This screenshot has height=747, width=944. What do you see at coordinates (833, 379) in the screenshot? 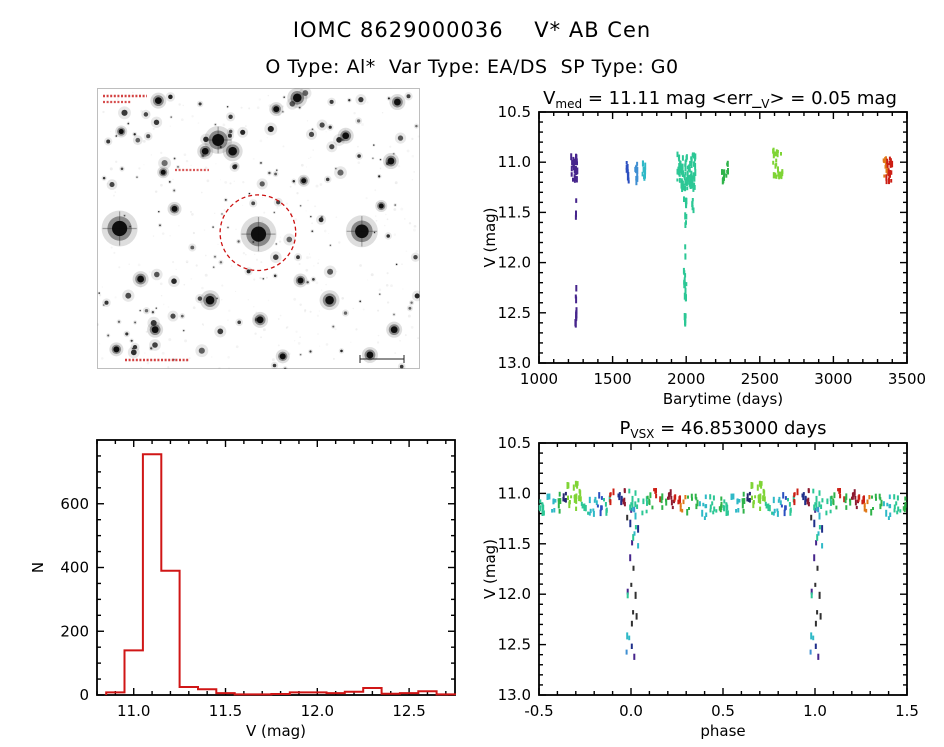
I see `svg-text: 3000` at bounding box center [833, 379].